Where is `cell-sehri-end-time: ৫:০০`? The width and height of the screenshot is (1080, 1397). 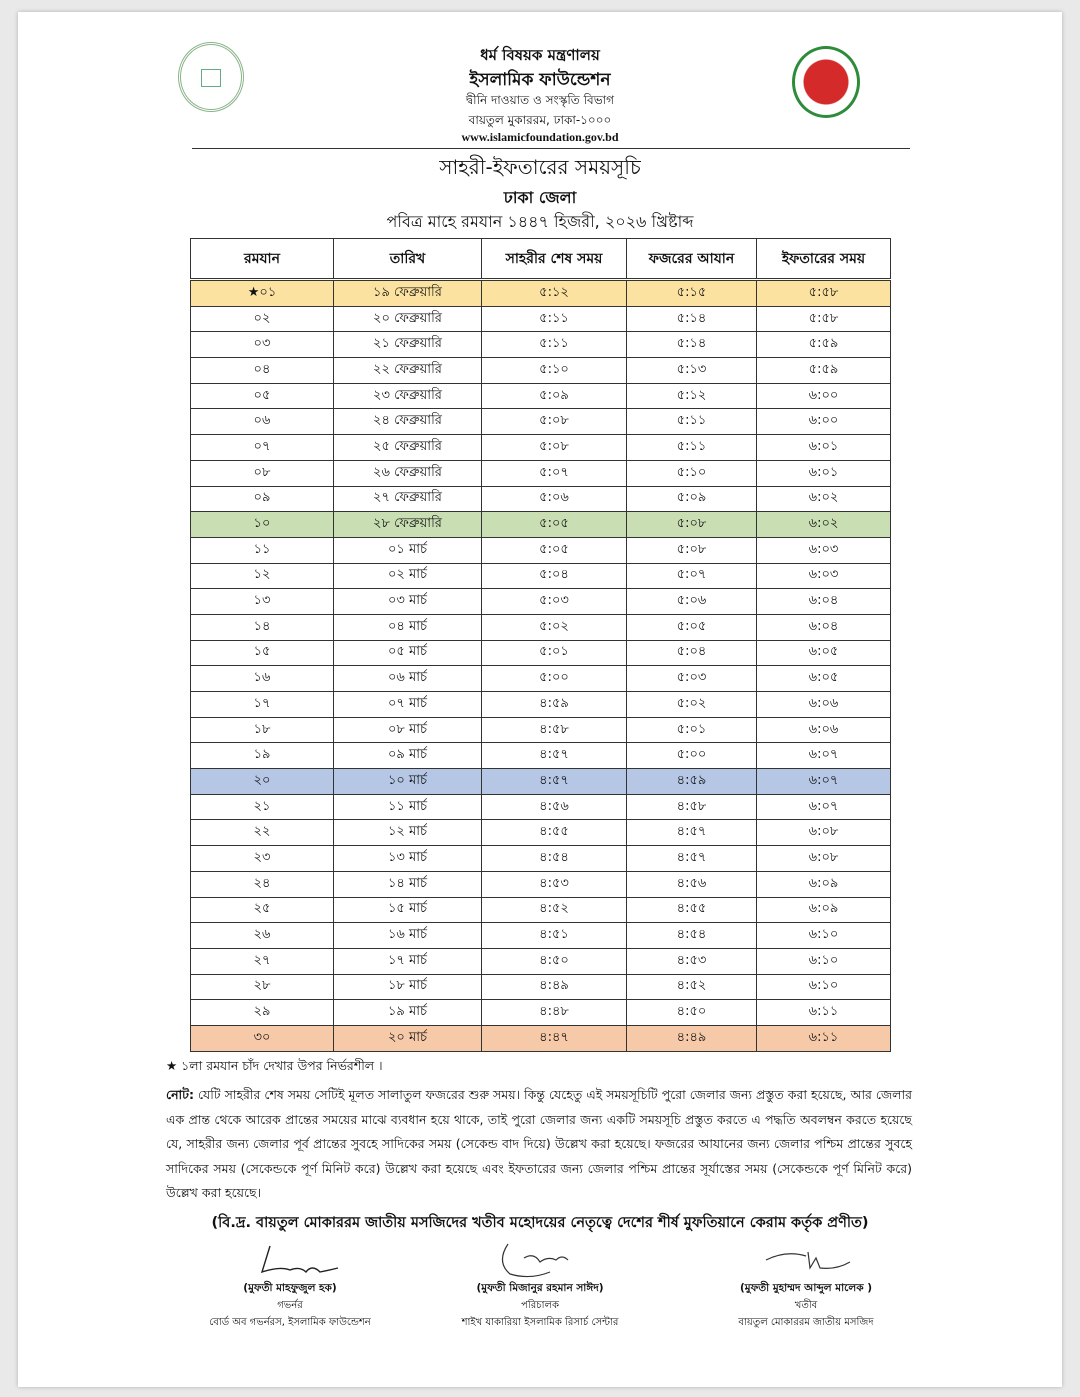 cell-sehri-end-time: ৫:০০ is located at coordinates (554, 678).